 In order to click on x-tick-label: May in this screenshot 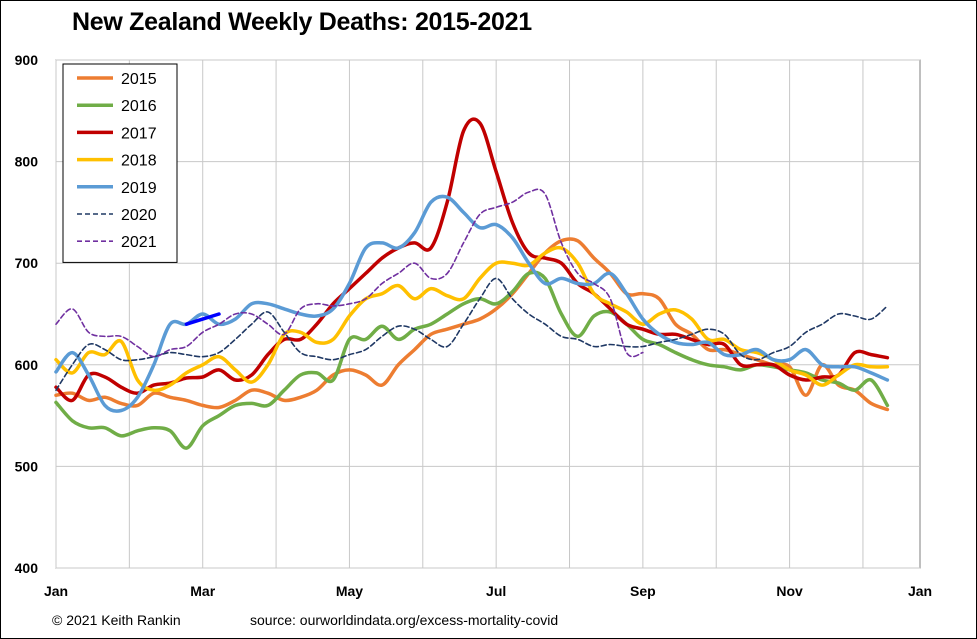, I will do `click(349, 591)`.